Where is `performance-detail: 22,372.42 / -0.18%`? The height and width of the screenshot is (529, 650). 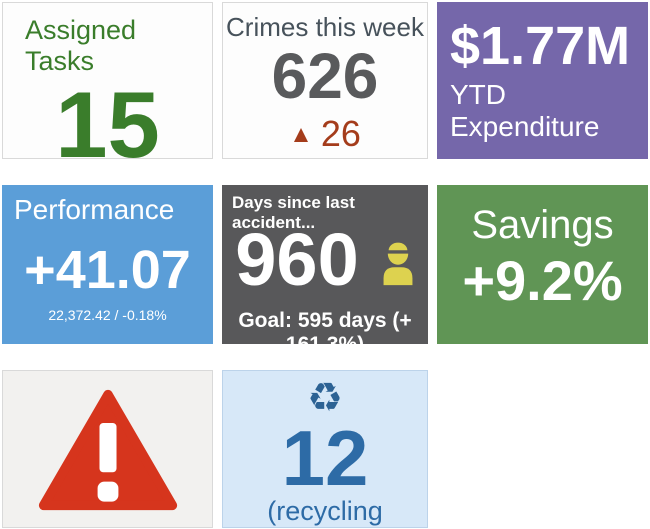
performance-detail: 22,372.42 / -0.18% is located at coordinates (107, 315).